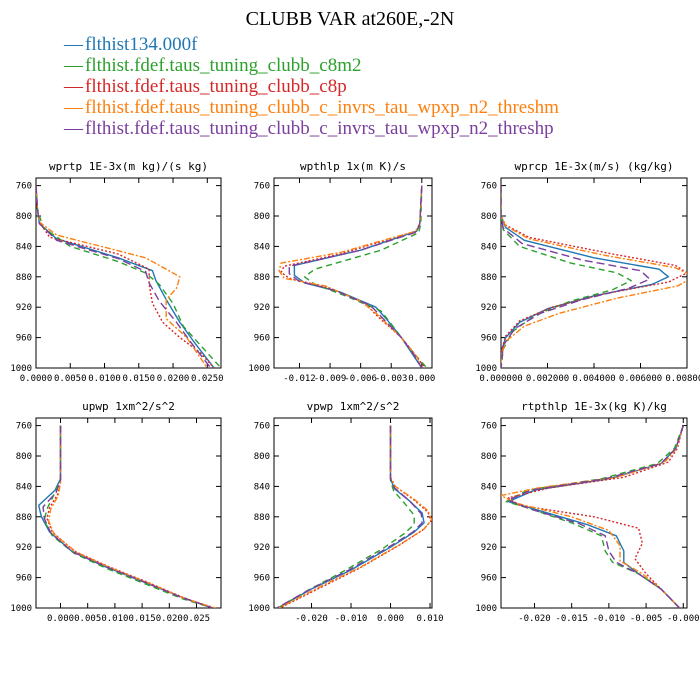 The height and width of the screenshot is (700, 700). What do you see at coordinates (646, 619) in the screenshot?
I see `x-tick-label: -0.005` at bounding box center [646, 619].